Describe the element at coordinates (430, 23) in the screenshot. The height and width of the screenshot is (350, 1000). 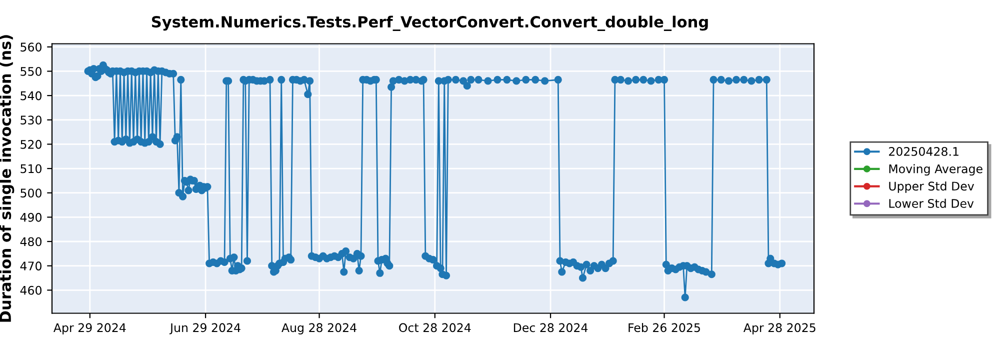
I see `chart-title: System.Numerics.Tests.Perf_VectorConvert.Convert_double_long` at that location.